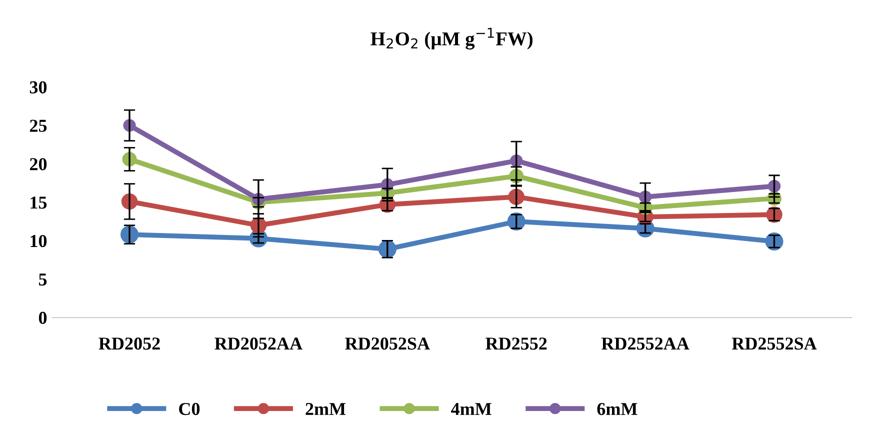  Describe the element at coordinates (258, 344) in the screenshot. I see `x-tick-label: RD2052AA` at that location.